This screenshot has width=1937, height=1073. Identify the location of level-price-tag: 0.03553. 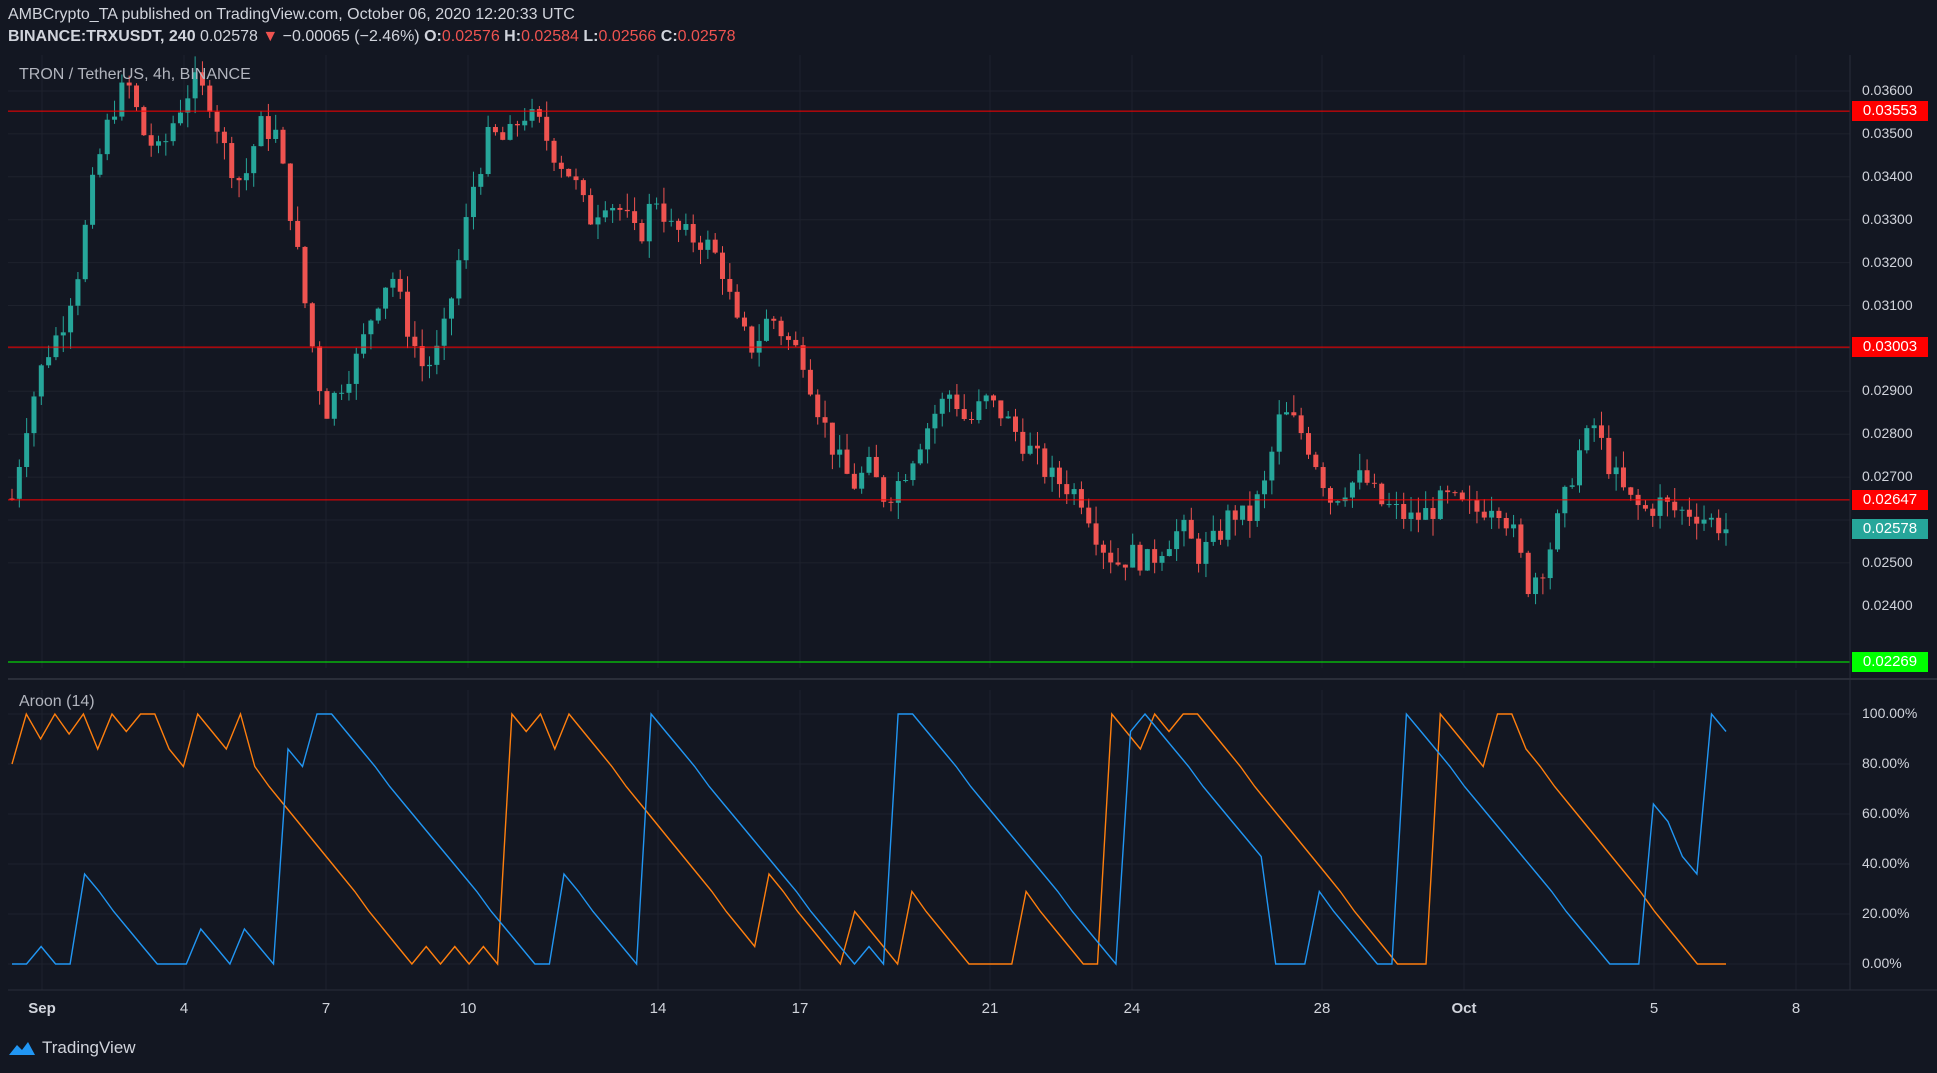
(1890, 111).